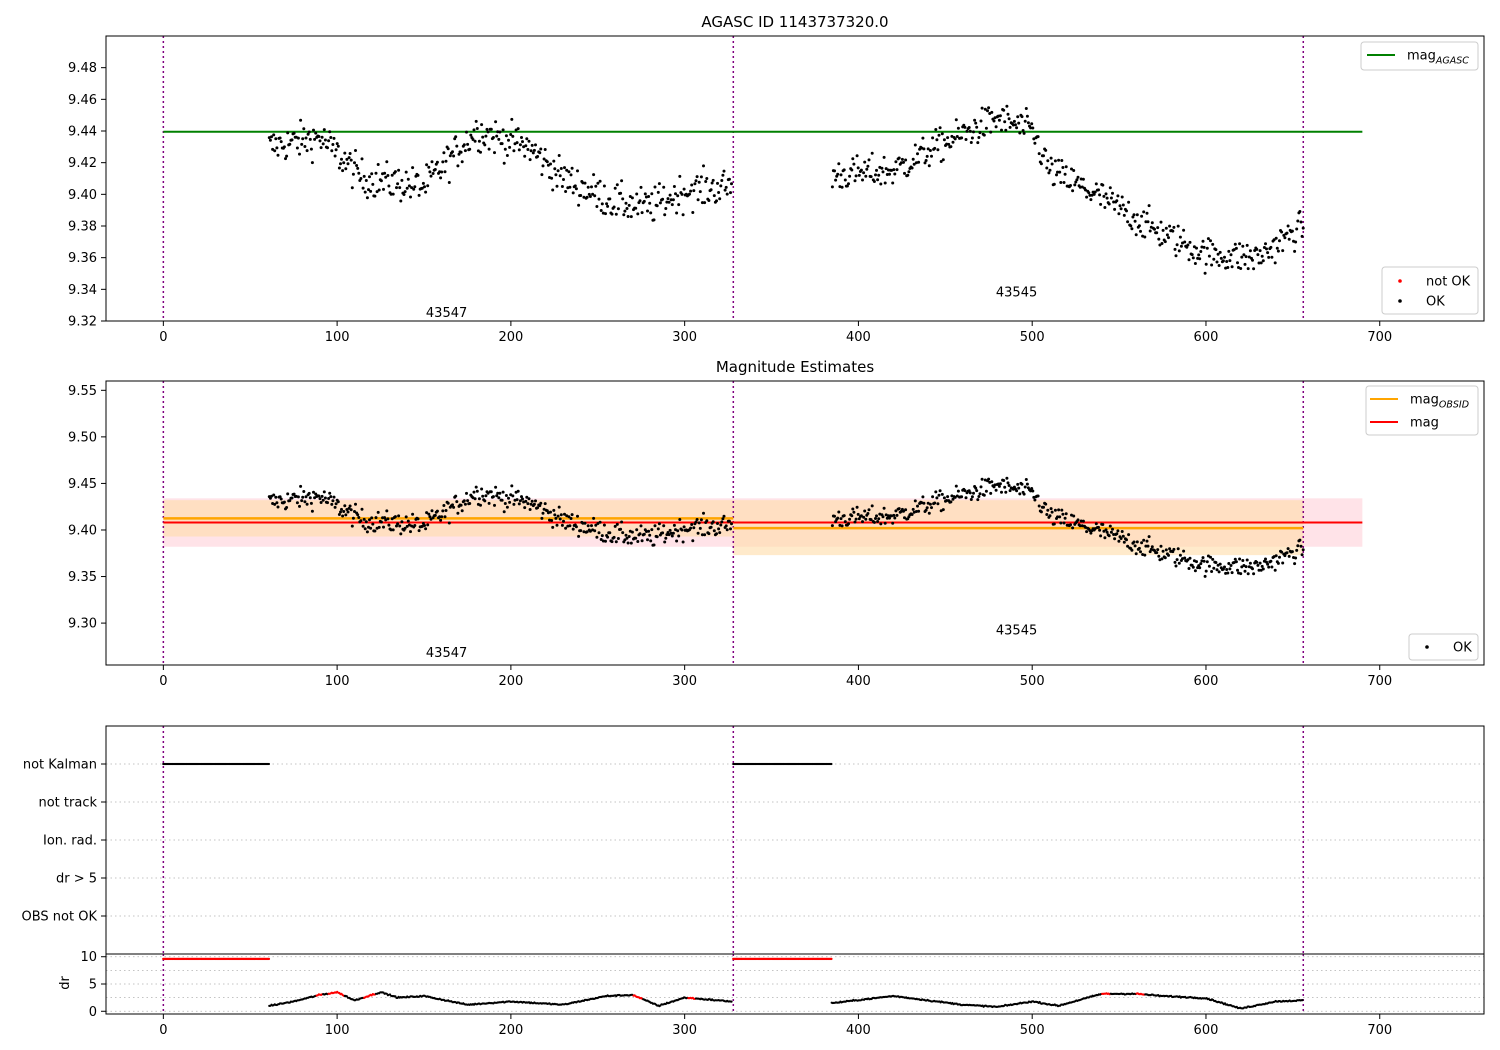 This screenshot has height=1050, width=1500. I want to click on y-tick-label: 9.34, so click(82, 290).